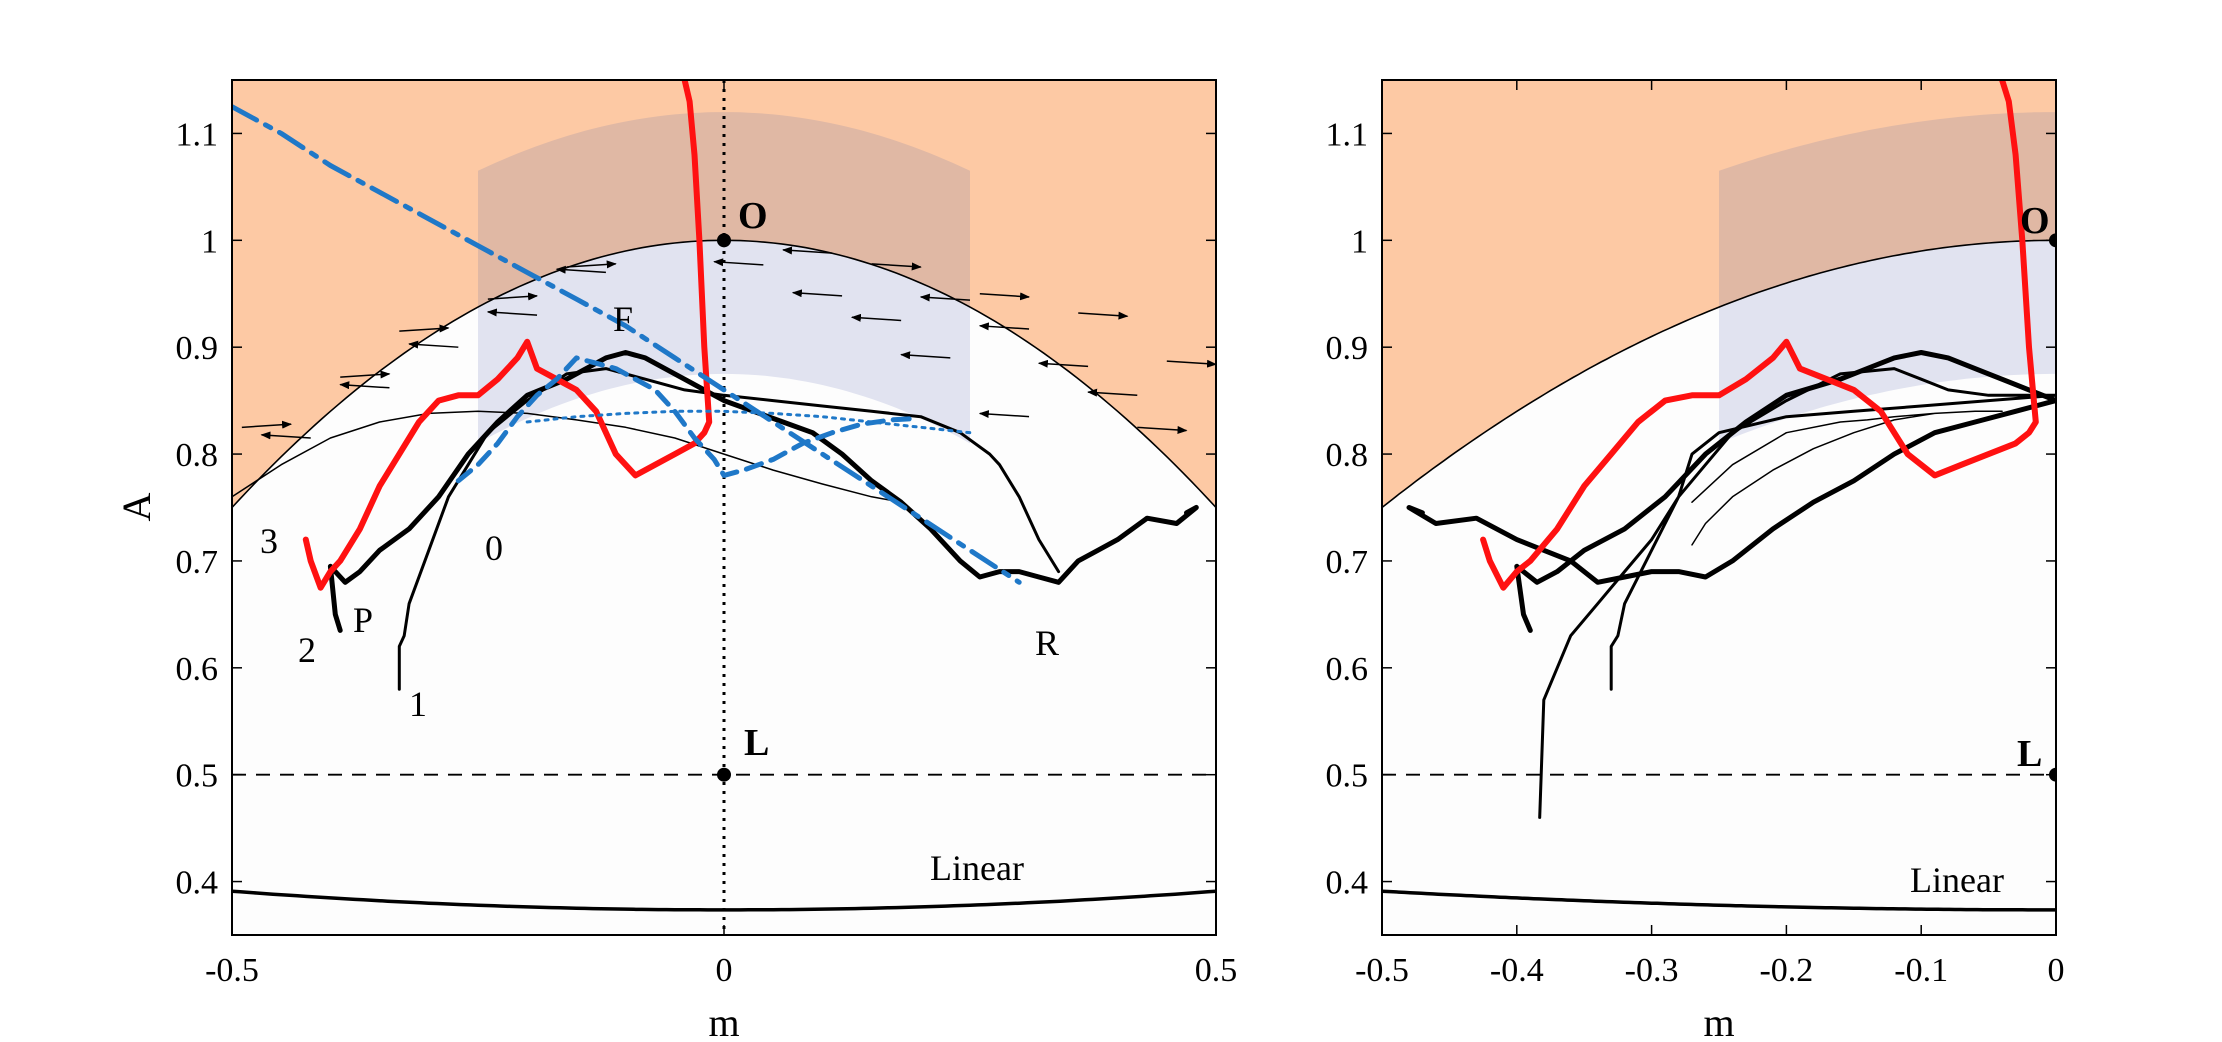 This screenshot has height=1042, width=2222. I want to click on right-ytick-label: 0.6, so click(1347, 669).